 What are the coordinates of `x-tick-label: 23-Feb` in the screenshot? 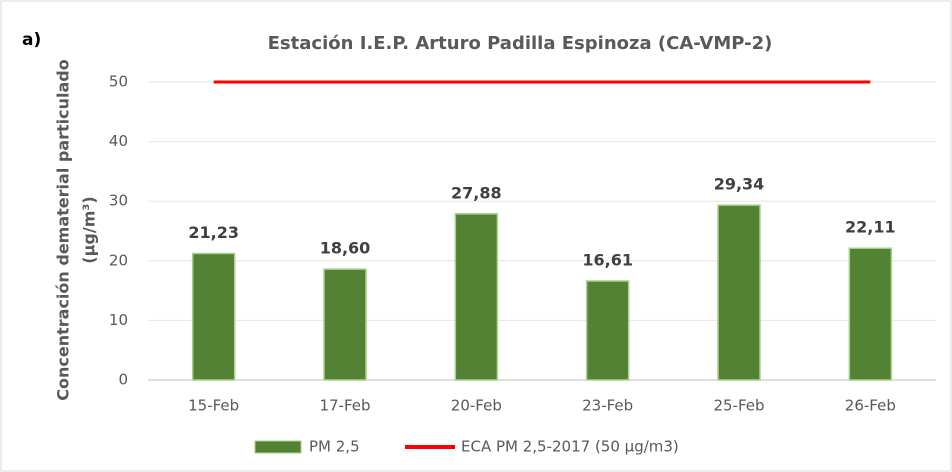 It's located at (607, 406).